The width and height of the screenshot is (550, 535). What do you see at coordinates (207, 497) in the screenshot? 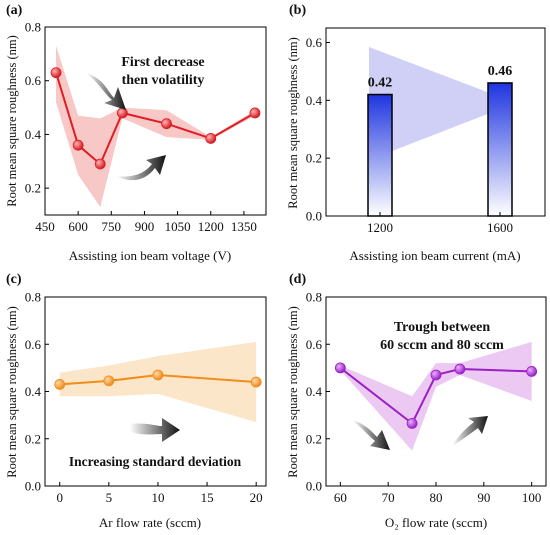
I see `x-tick-label: 15` at bounding box center [207, 497].